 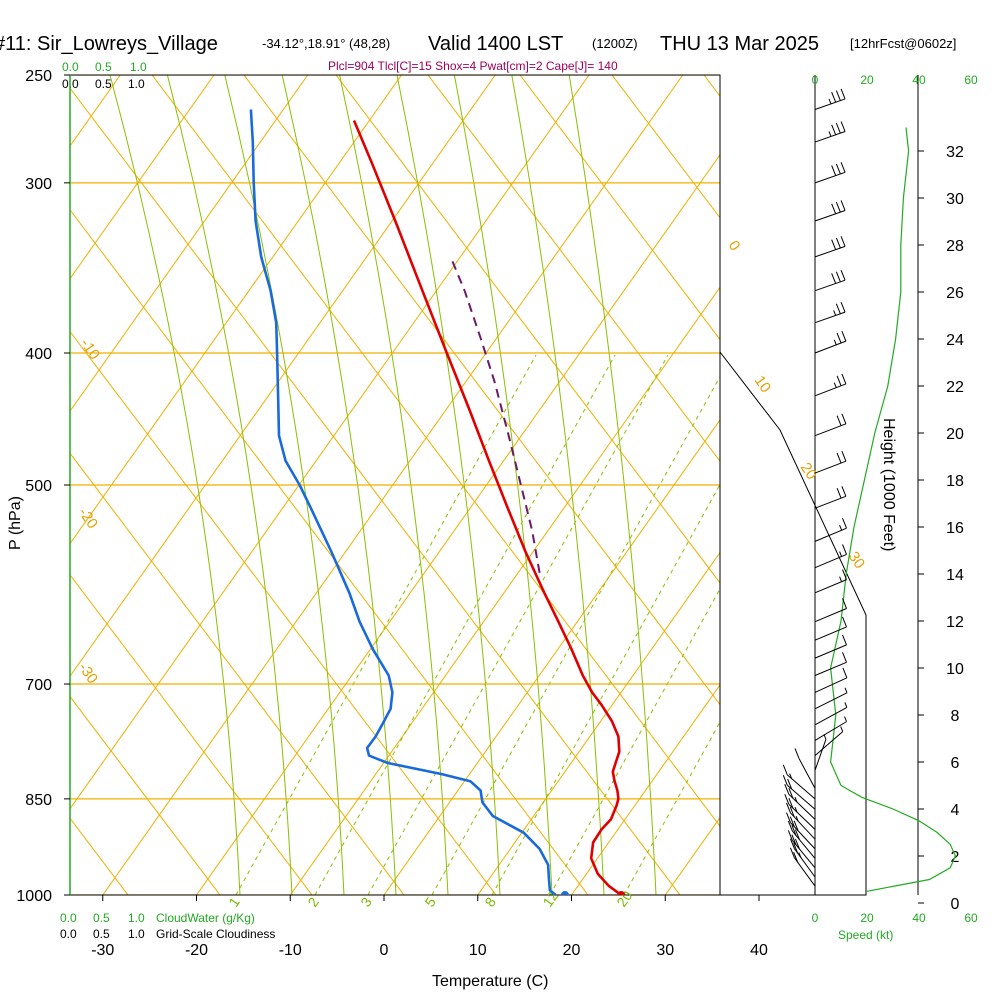 I want to click on pressure-tick-label: 300, so click(x=38, y=184).